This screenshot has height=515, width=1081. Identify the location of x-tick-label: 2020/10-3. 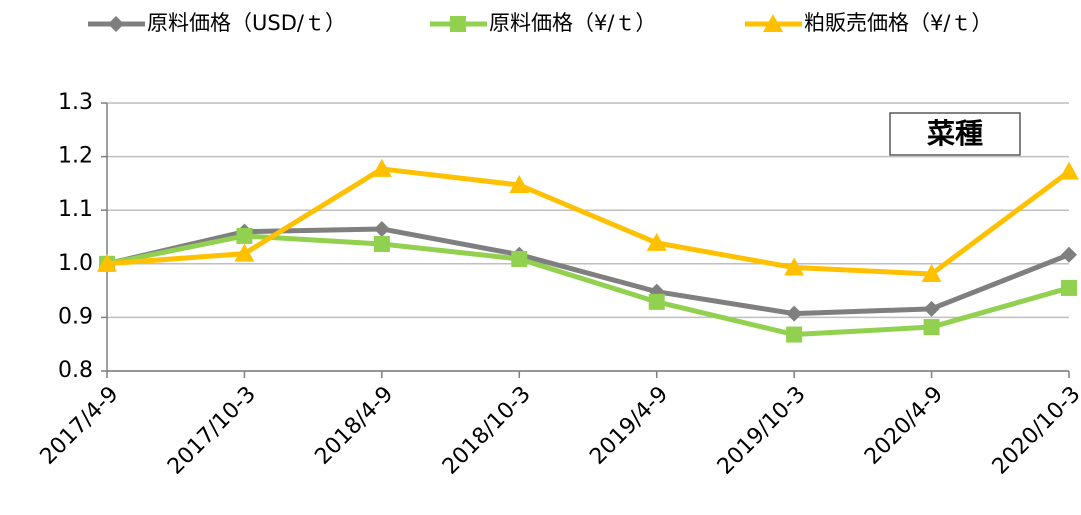
(1034, 431).